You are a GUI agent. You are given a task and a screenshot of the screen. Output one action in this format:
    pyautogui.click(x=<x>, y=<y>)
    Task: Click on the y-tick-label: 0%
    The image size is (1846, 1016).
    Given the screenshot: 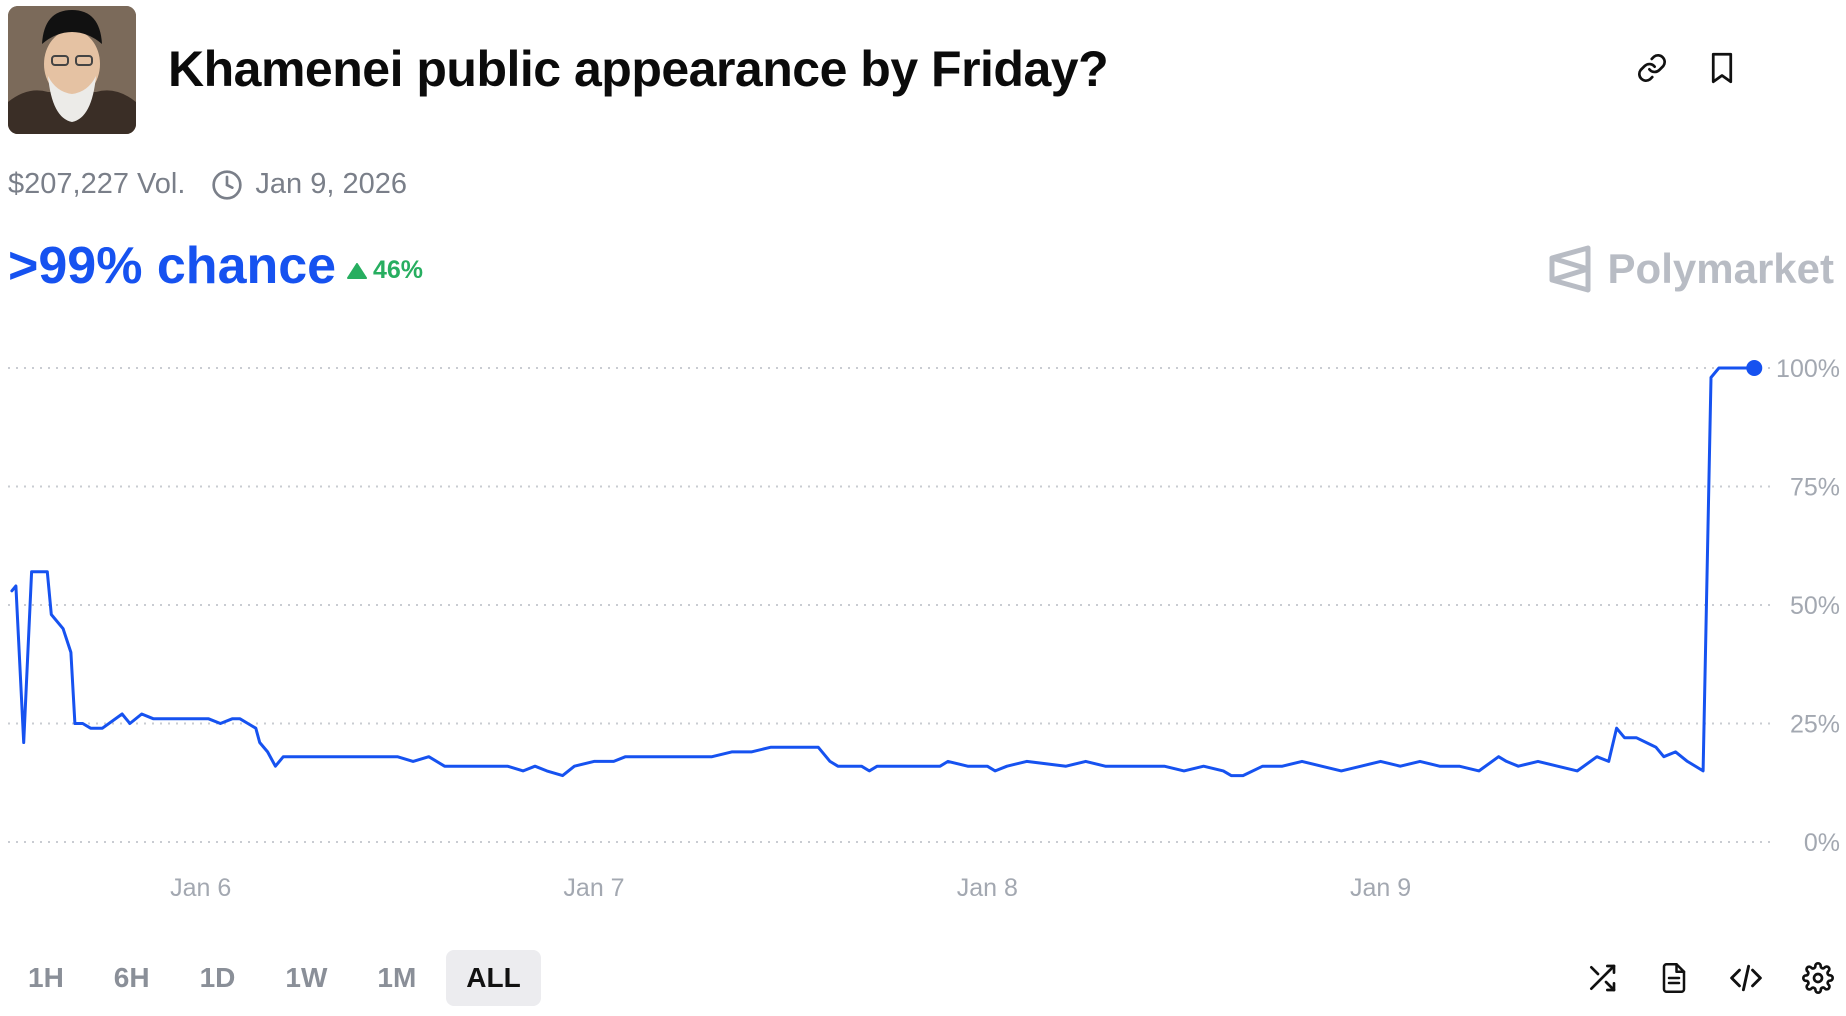 What is the action you would take?
    pyautogui.click(x=1822, y=843)
    